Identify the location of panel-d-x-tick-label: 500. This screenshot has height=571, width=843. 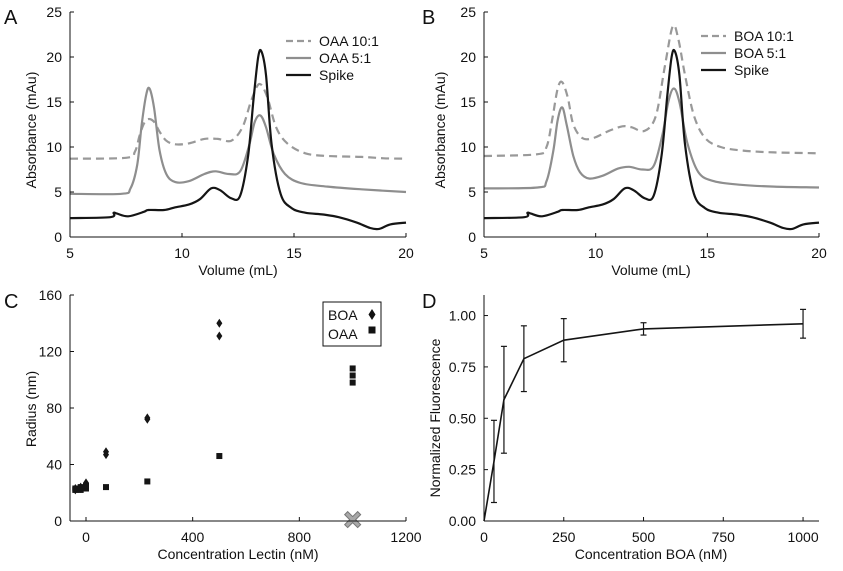
(644, 537).